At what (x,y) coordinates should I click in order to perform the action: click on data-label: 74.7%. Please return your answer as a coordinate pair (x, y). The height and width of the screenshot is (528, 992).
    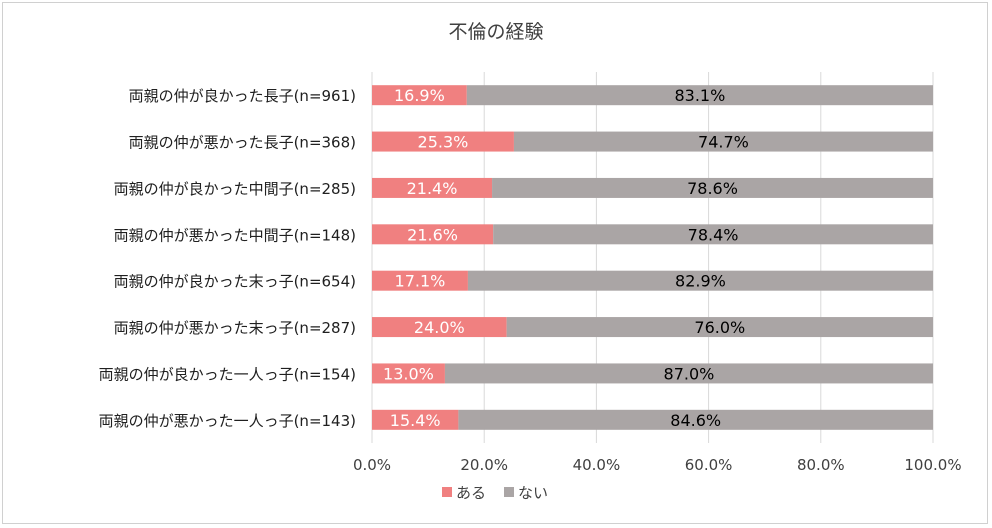
    Looking at the image, I should click on (723, 142).